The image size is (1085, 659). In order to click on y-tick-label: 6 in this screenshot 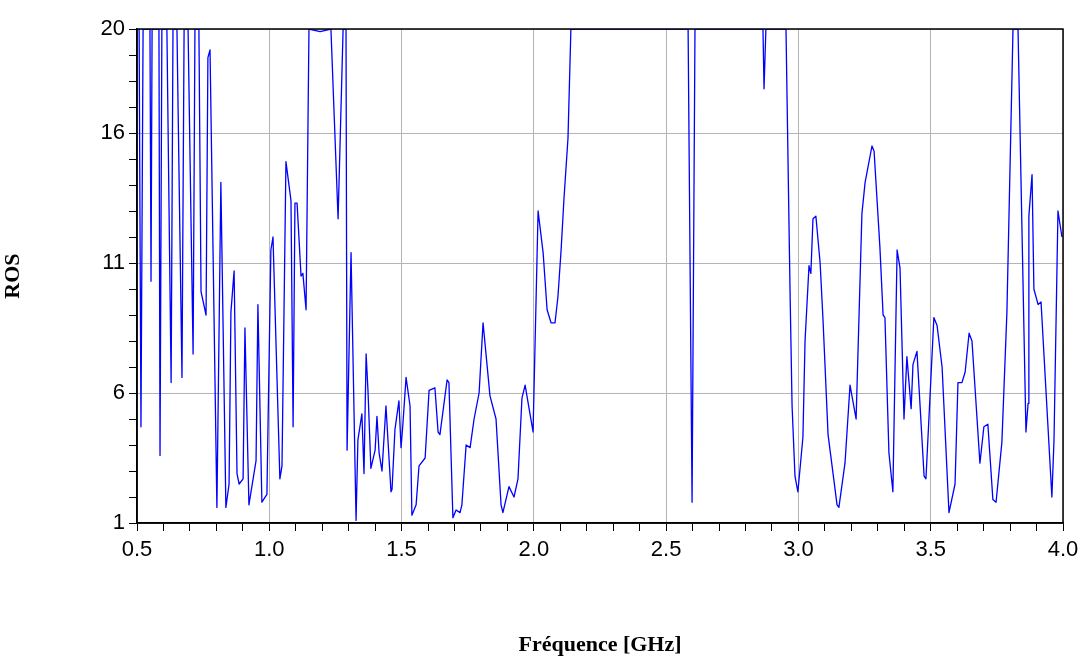, I will do `click(118, 392)`.